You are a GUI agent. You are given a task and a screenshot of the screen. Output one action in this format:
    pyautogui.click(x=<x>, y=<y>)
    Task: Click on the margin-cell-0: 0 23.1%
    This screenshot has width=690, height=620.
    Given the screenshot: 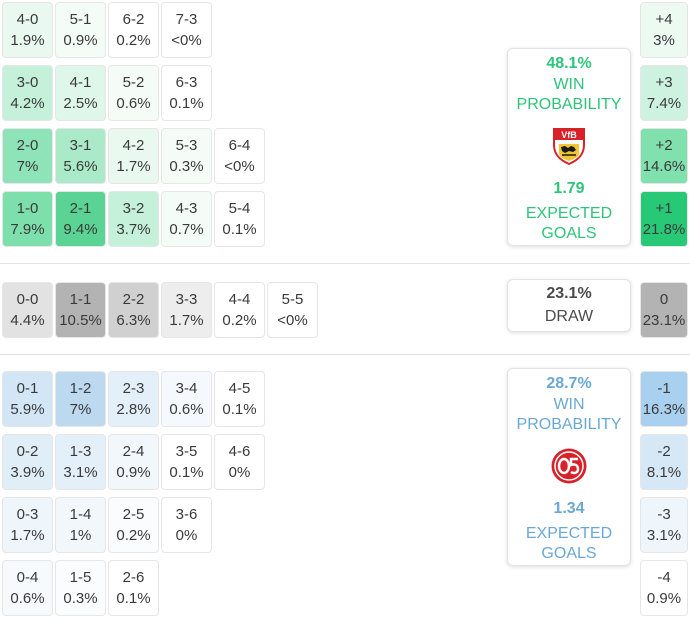 What is the action you would take?
    pyautogui.click(x=664, y=310)
    